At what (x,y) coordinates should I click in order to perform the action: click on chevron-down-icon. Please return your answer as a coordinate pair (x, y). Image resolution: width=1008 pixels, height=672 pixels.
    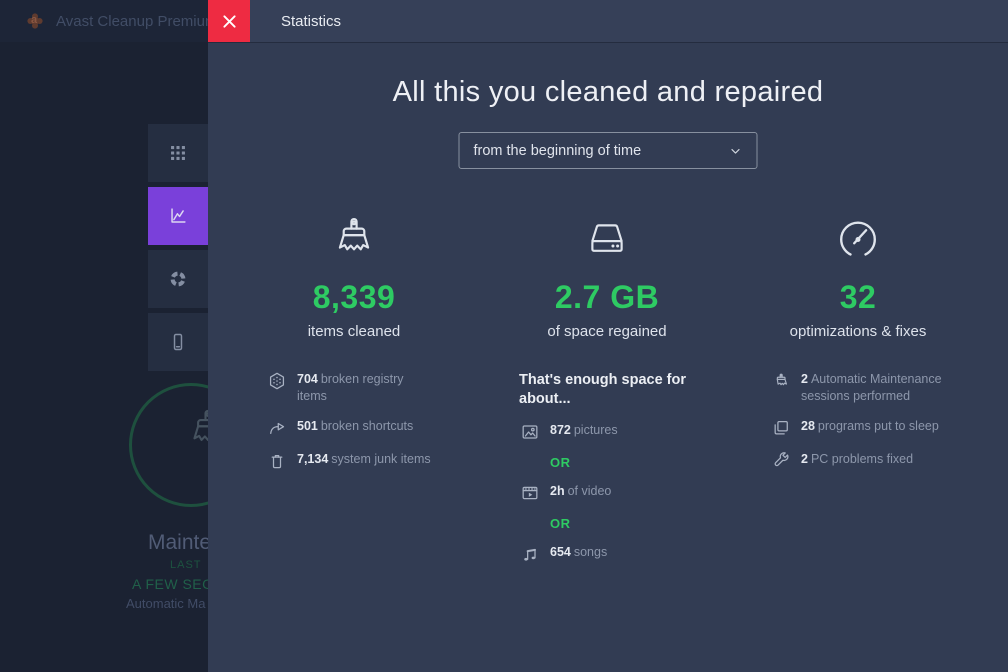
    Looking at the image, I should click on (736, 151).